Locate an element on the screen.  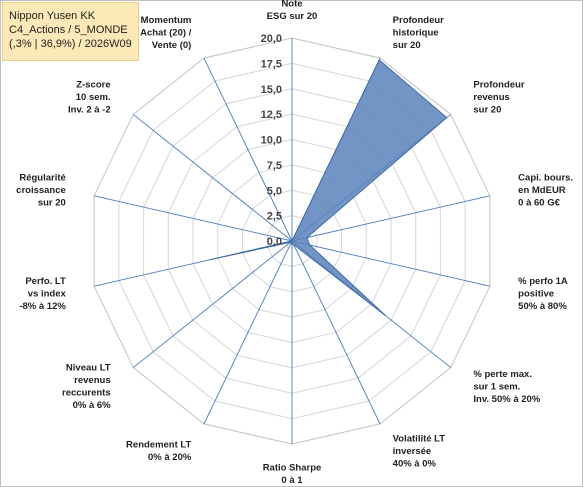
axis-label-line: Capi. bours. is located at coordinates (545, 178).